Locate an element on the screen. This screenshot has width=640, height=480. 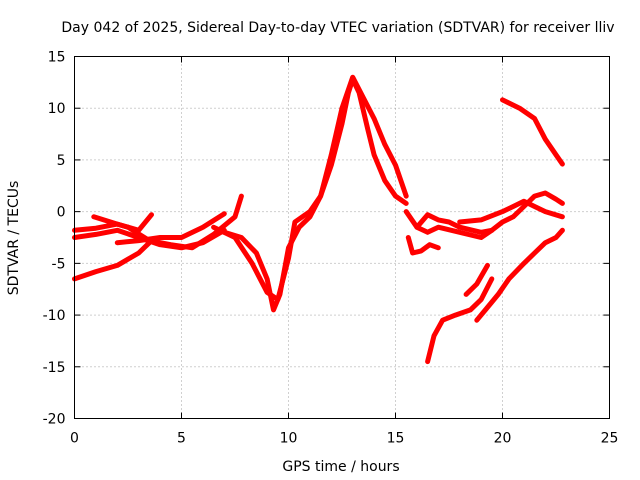
y-tick-label: -15 is located at coordinates (54, 368).